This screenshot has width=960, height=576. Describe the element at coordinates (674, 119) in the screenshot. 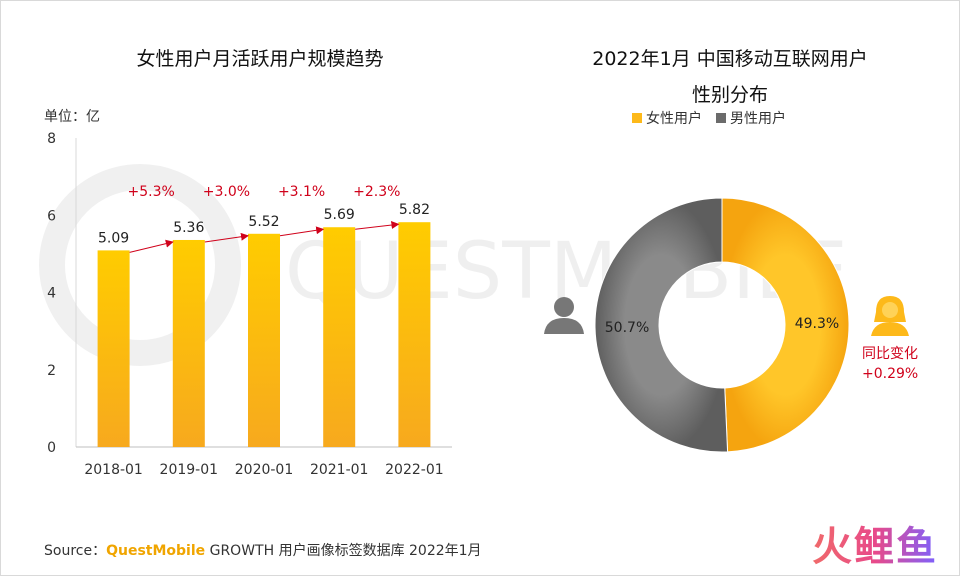

I see `legend-label-female: 女性用户` at that location.